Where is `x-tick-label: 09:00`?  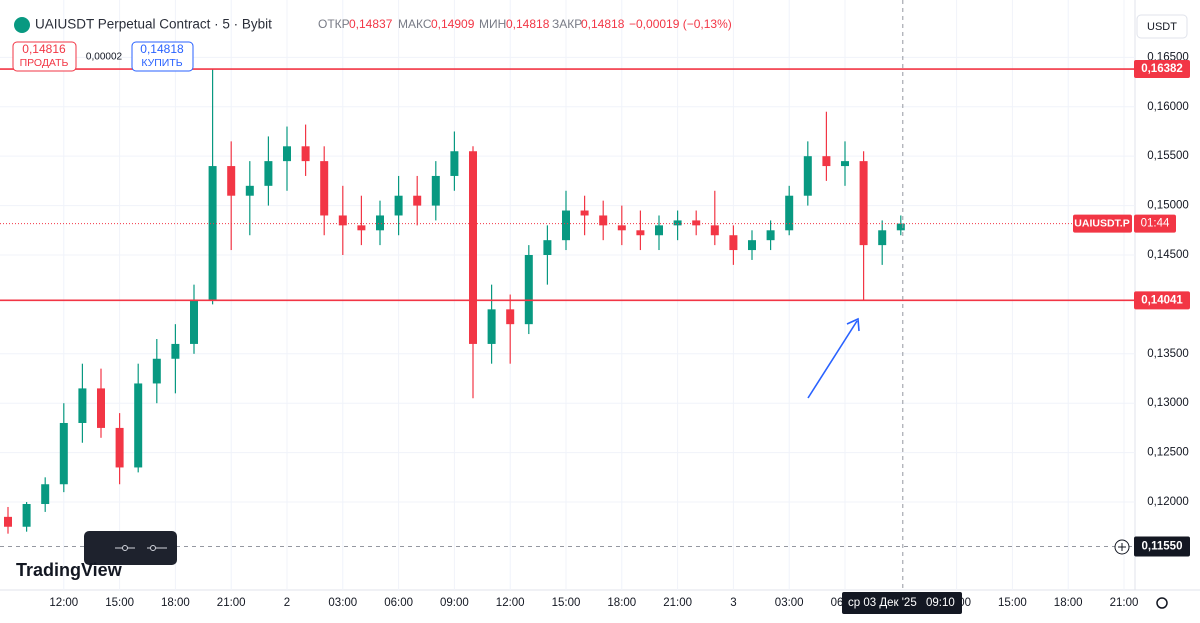
x-tick-label: 09:00 is located at coordinates (454, 603).